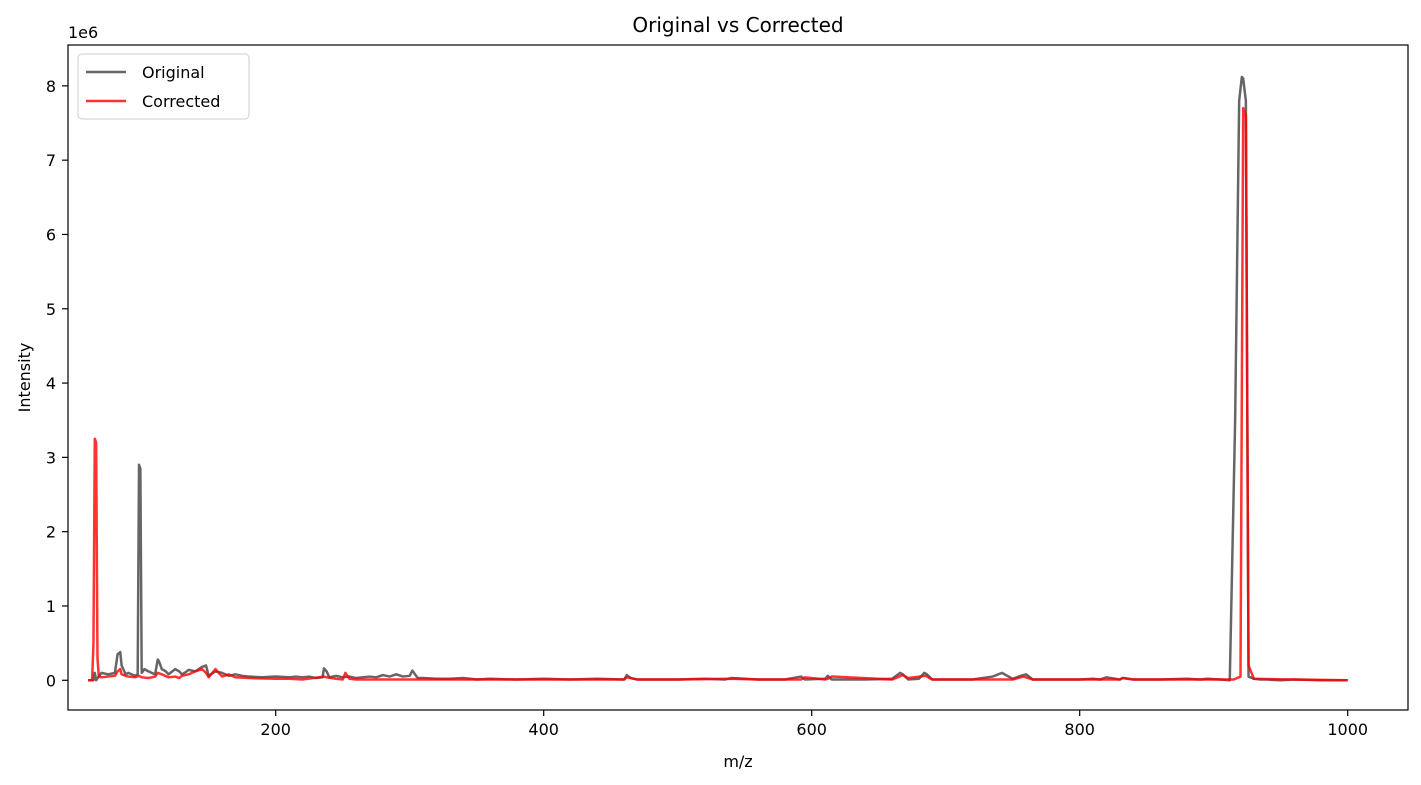 This screenshot has width=1421, height=785. What do you see at coordinates (51, 457) in the screenshot?
I see `y-tick-label: 3` at bounding box center [51, 457].